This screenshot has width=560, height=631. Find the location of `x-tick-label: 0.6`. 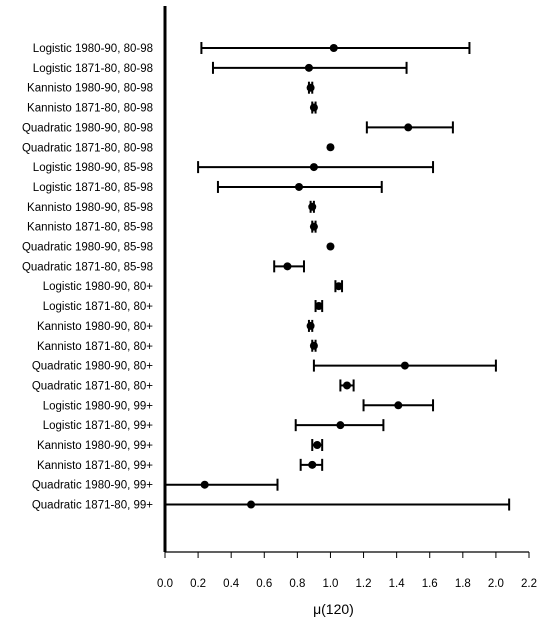

x-tick-label: 0.6 is located at coordinates (264, 584).